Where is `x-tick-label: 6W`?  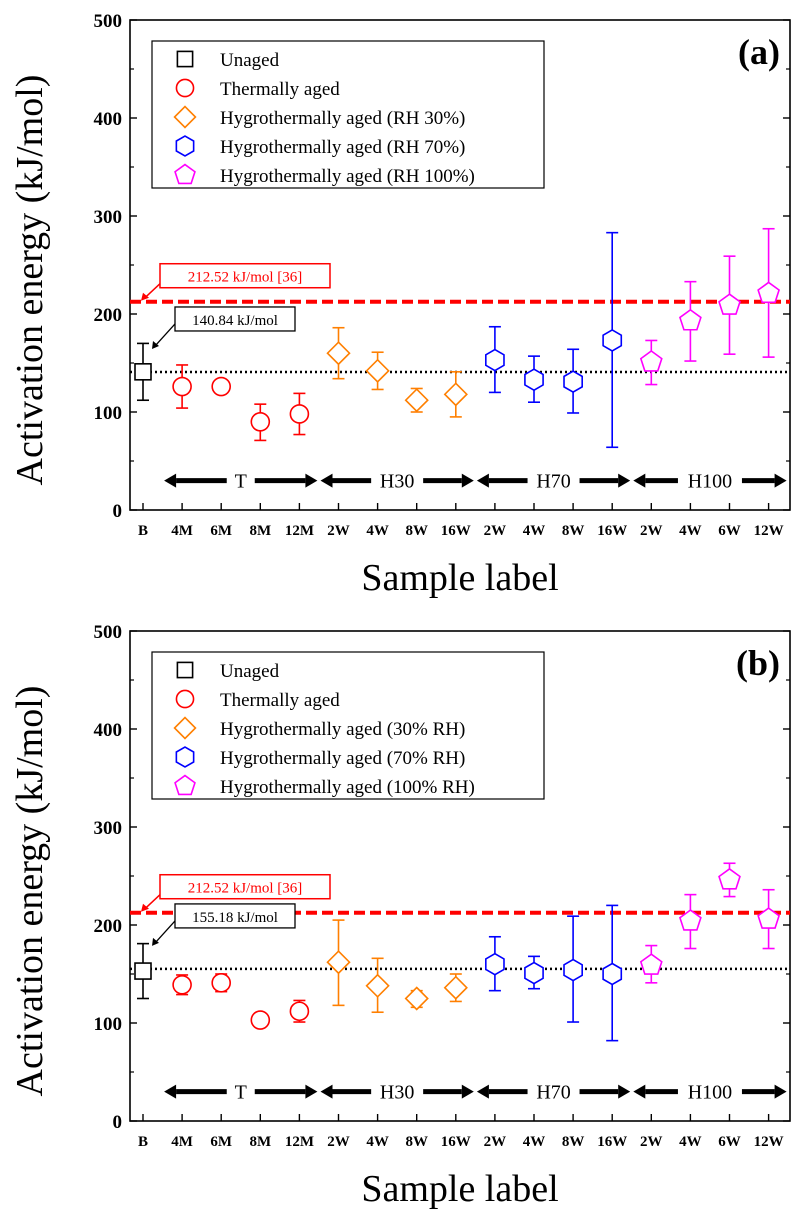 x-tick-label: 6W is located at coordinates (729, 1142).